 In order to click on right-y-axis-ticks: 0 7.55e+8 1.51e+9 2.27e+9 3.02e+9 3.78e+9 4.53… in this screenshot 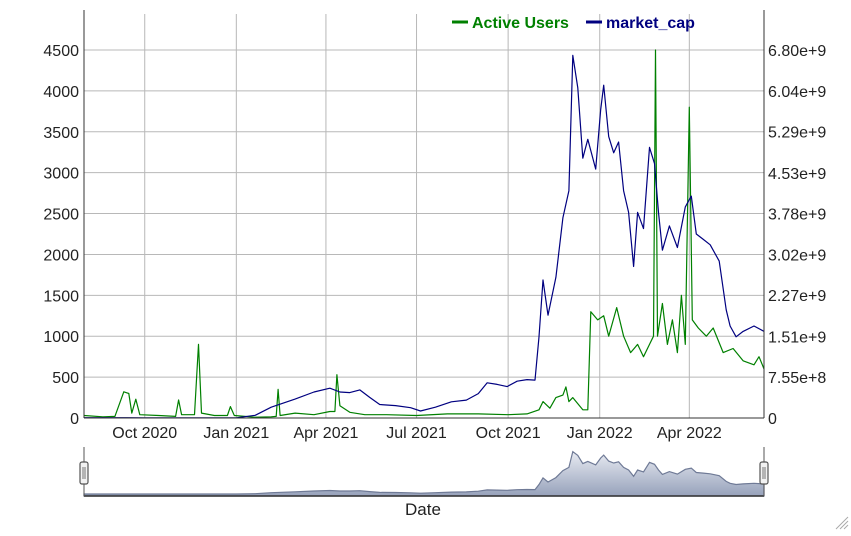, I will do `click(797, 235)`.